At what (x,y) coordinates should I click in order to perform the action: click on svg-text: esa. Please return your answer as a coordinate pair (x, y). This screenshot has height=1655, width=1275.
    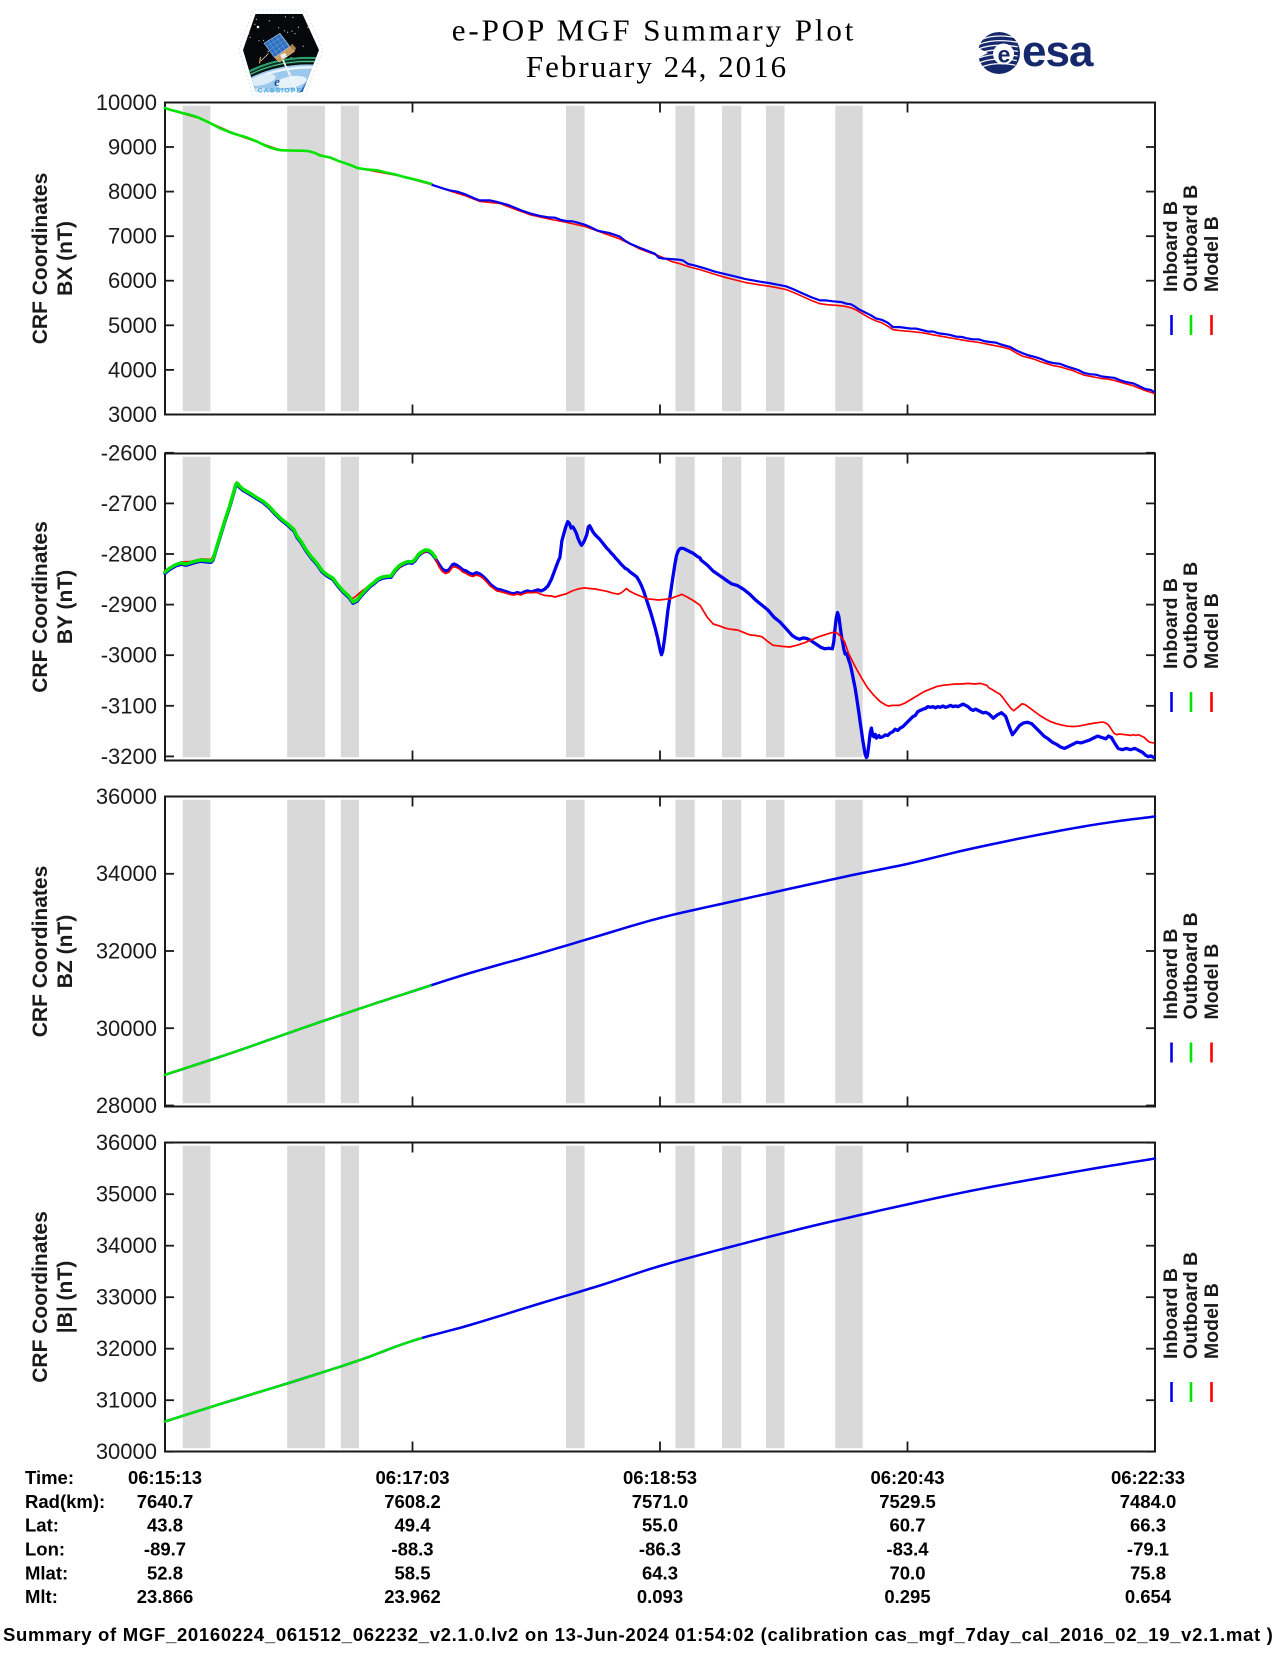
    Looking at the image, I should click on (1058, 51).